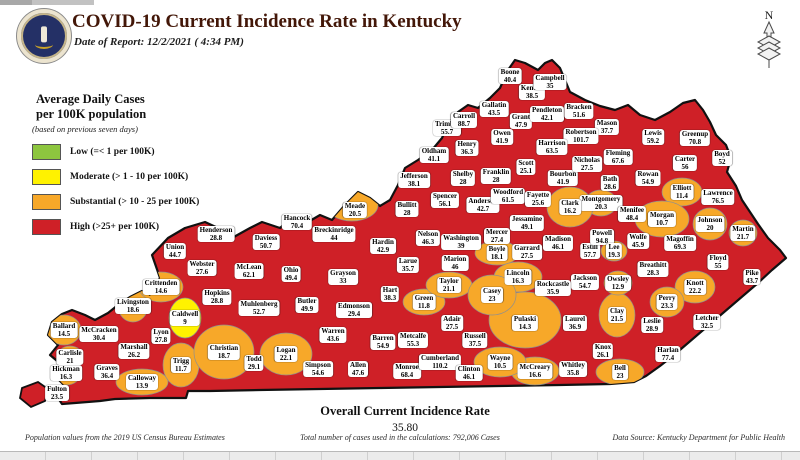  What do you see at coordinates (695, 283) in the screenshot?
I see `county-name: Knott` at bounding box center [695, 283].